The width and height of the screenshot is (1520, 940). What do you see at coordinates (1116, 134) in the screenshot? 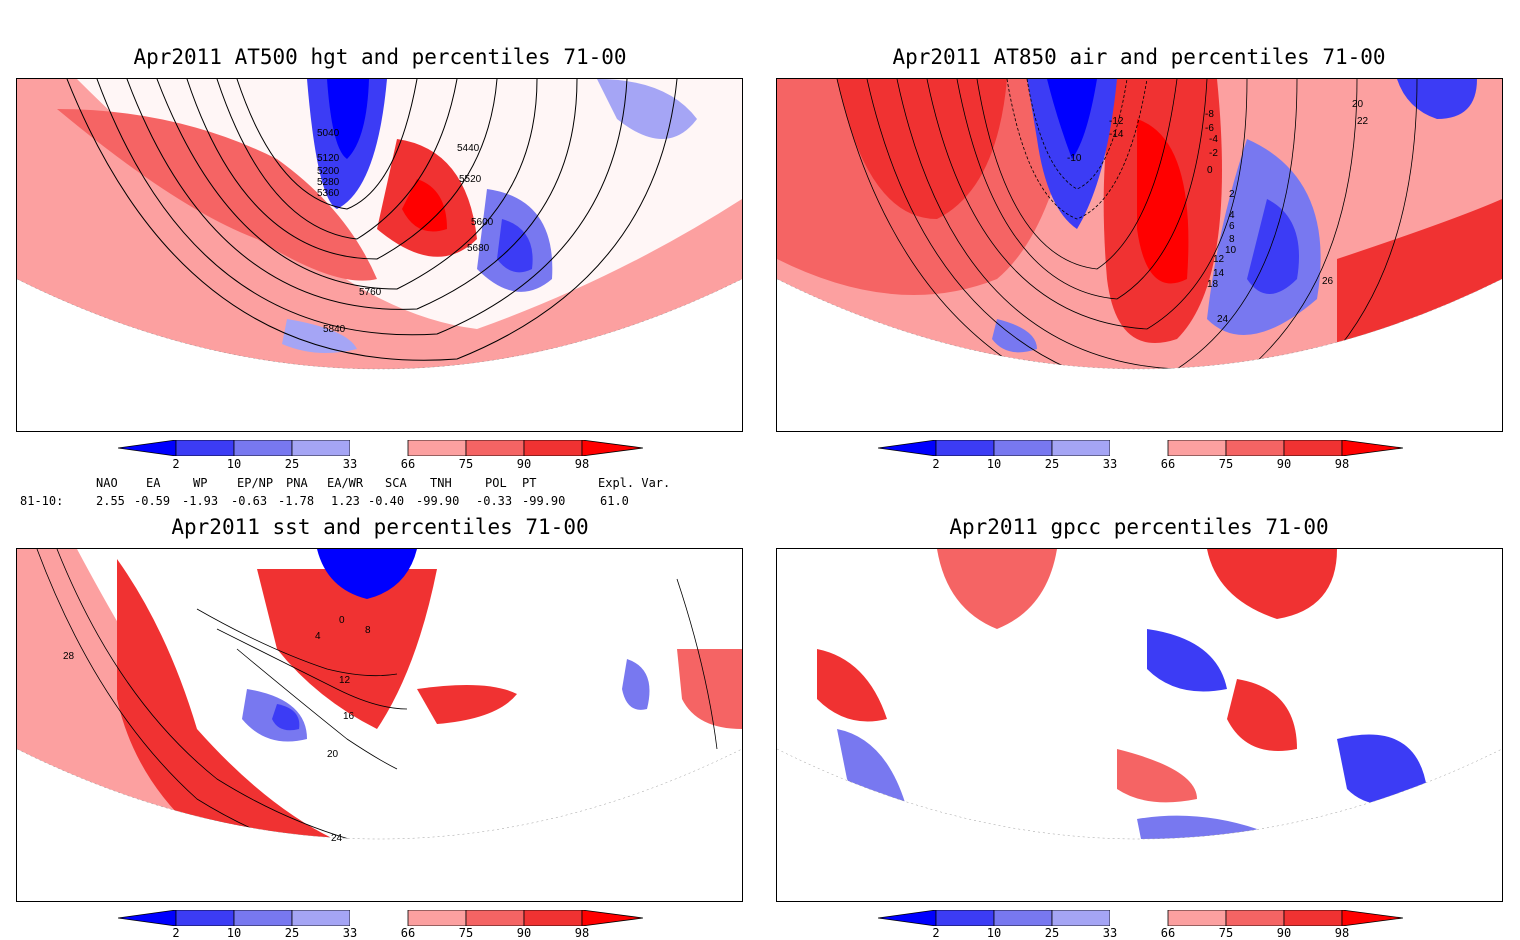
I see `contour-label: -14` at bounding box center [1116, 134].